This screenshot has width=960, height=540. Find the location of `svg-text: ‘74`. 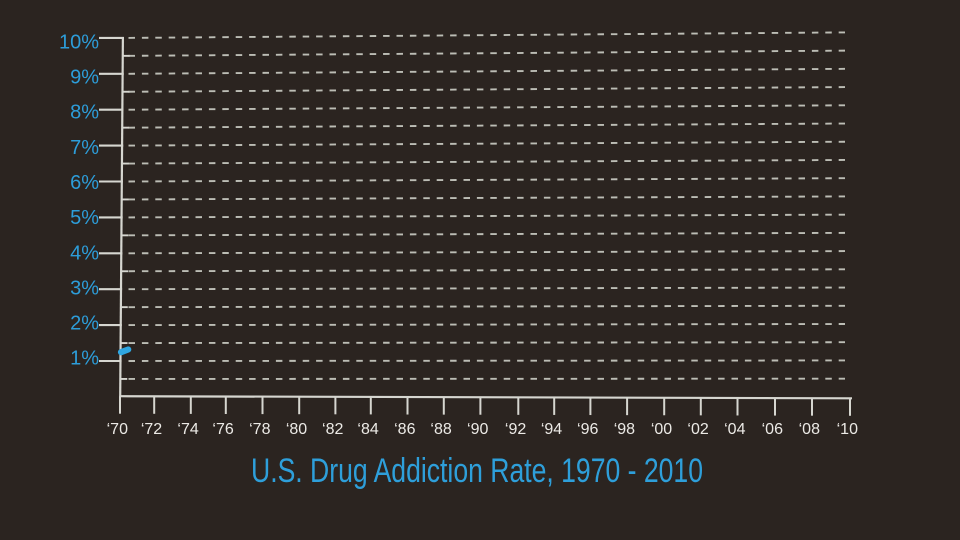

svg-text: ‘74 is located at coordinates (187, 429).